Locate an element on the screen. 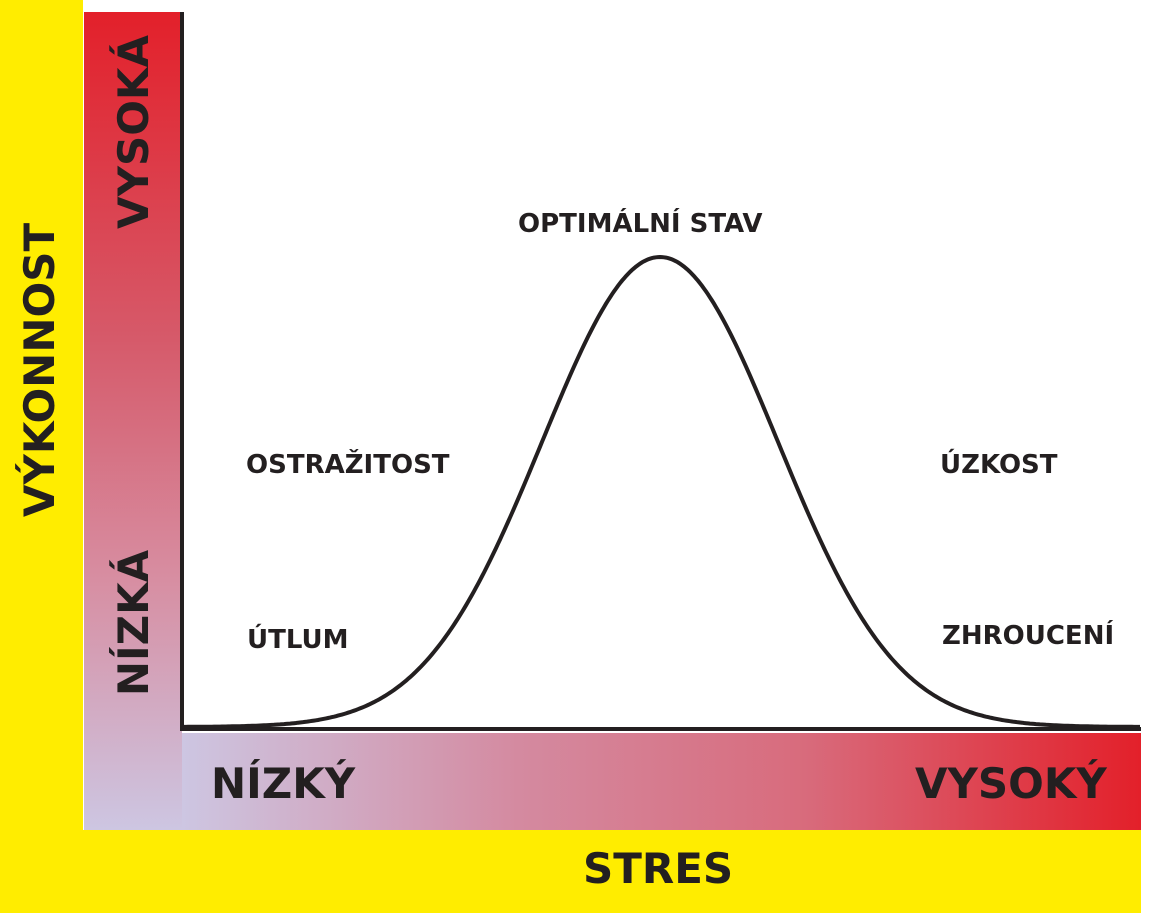  y-axis-band is located at coordinates (41, 456).